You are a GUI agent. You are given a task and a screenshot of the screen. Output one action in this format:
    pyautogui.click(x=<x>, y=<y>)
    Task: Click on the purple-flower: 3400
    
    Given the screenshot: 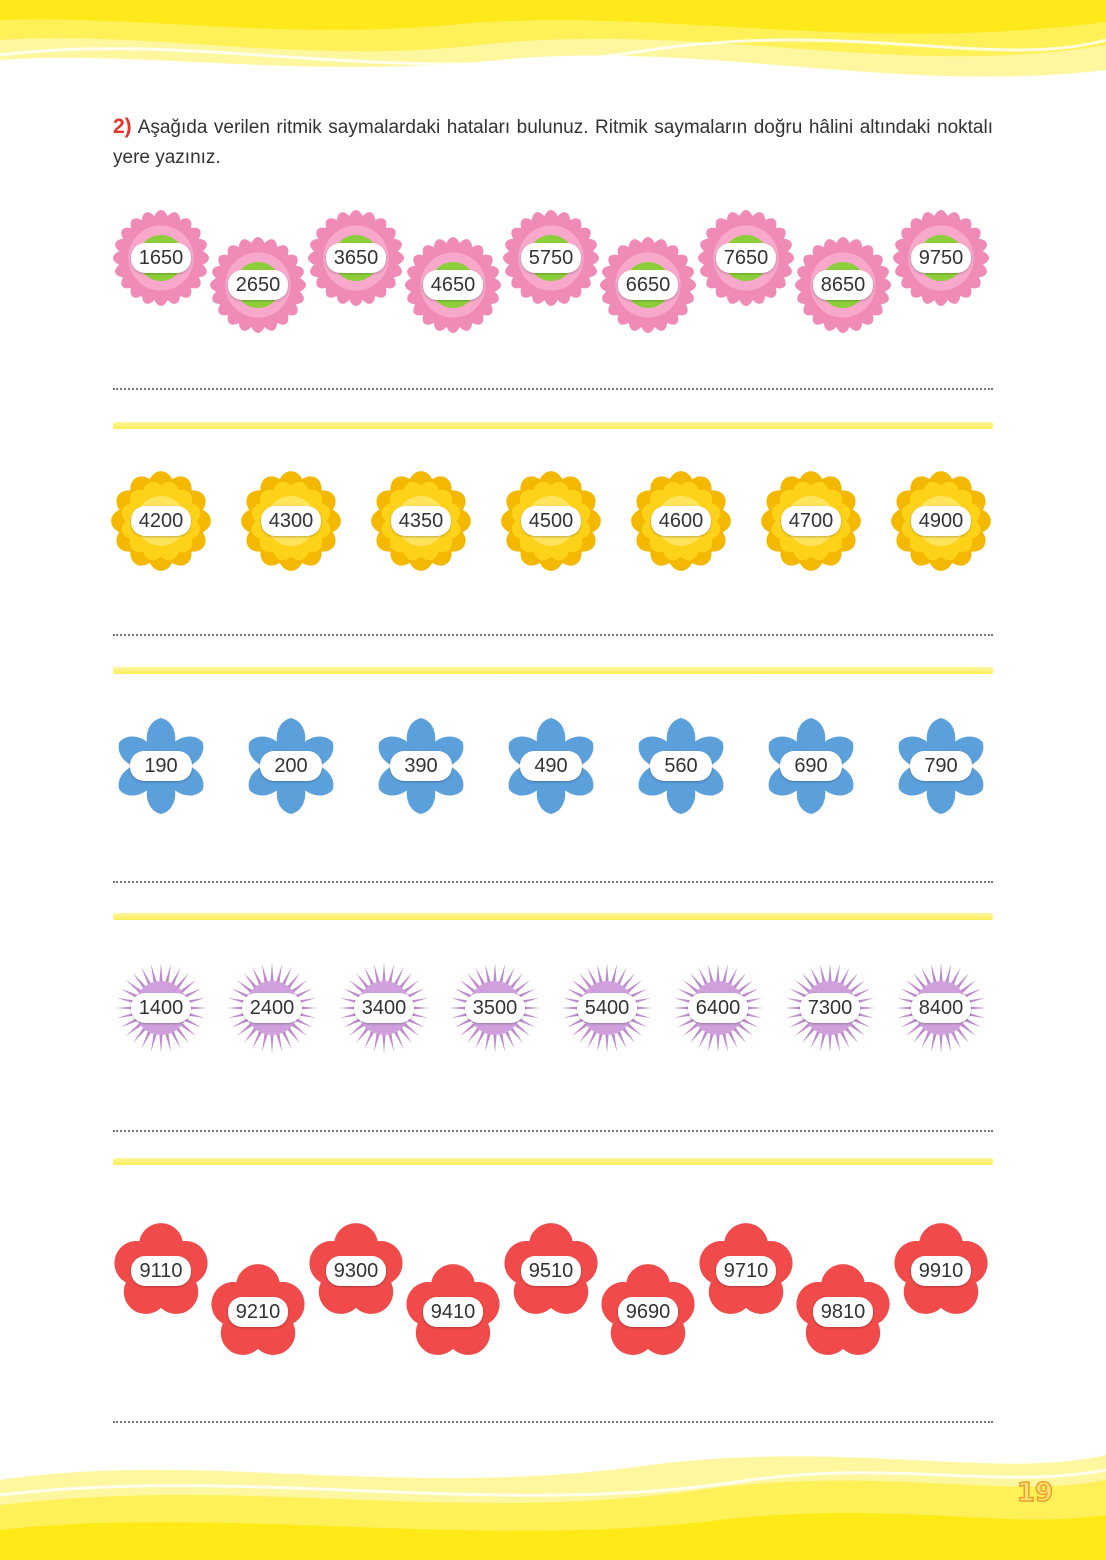 What is the action you would take?
    pyautogui.click(x=384, y=1008)
    